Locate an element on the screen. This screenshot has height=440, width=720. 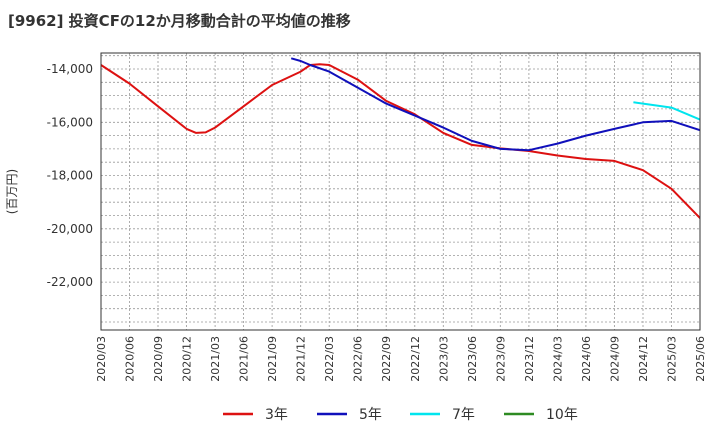
legend-label-1: 5年 is located at coordinates (370, 415).